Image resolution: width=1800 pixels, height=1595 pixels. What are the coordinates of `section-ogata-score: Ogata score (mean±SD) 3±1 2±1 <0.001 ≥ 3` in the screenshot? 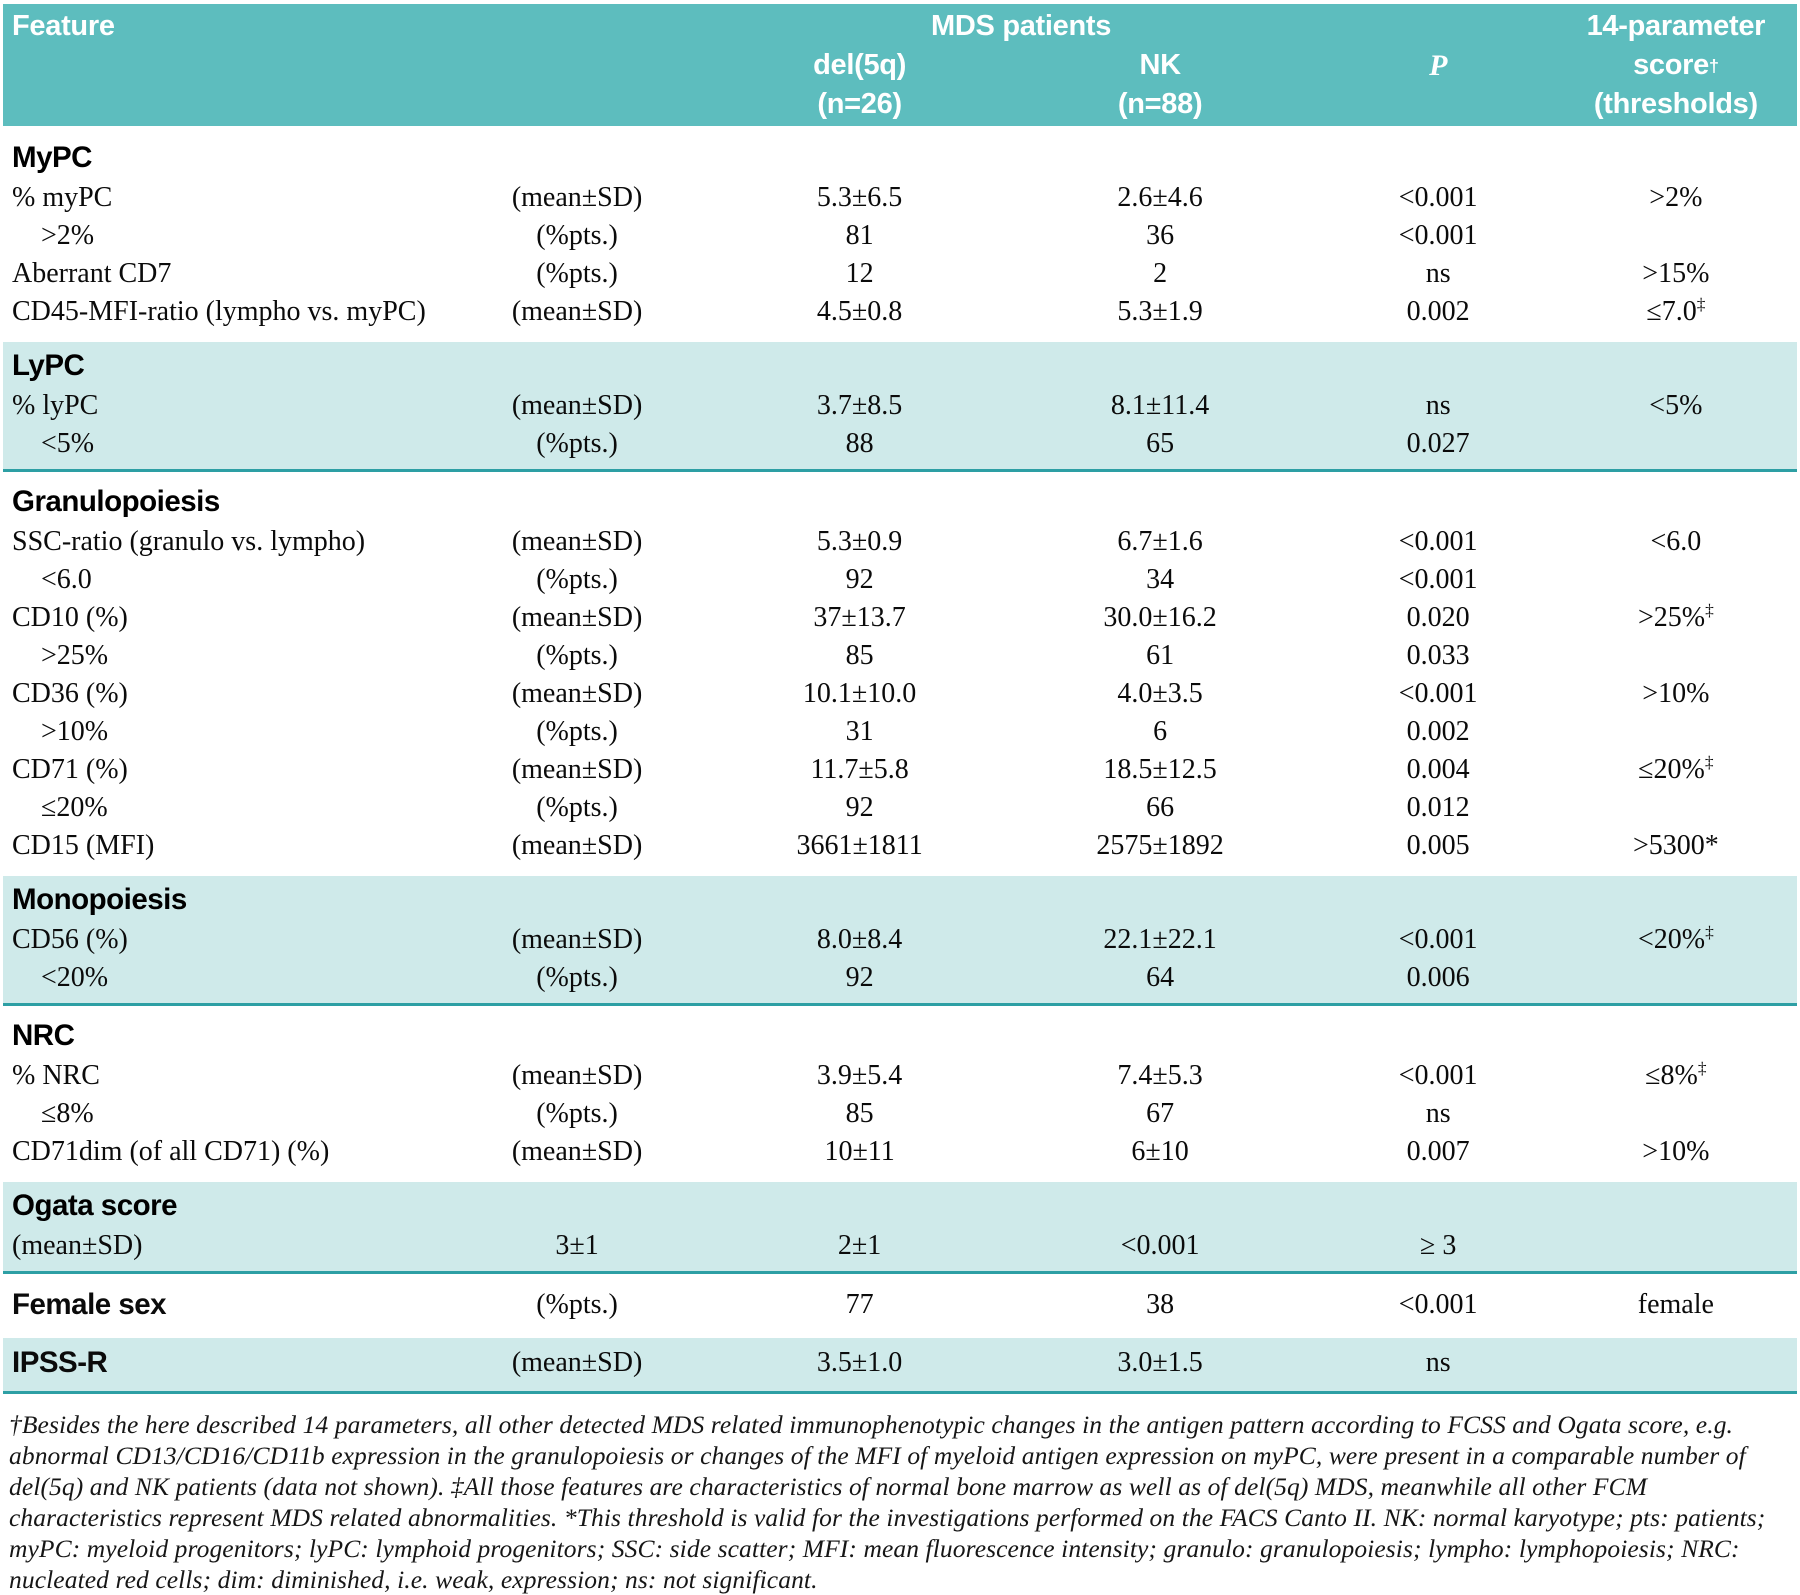 It's located at (900, 1228).